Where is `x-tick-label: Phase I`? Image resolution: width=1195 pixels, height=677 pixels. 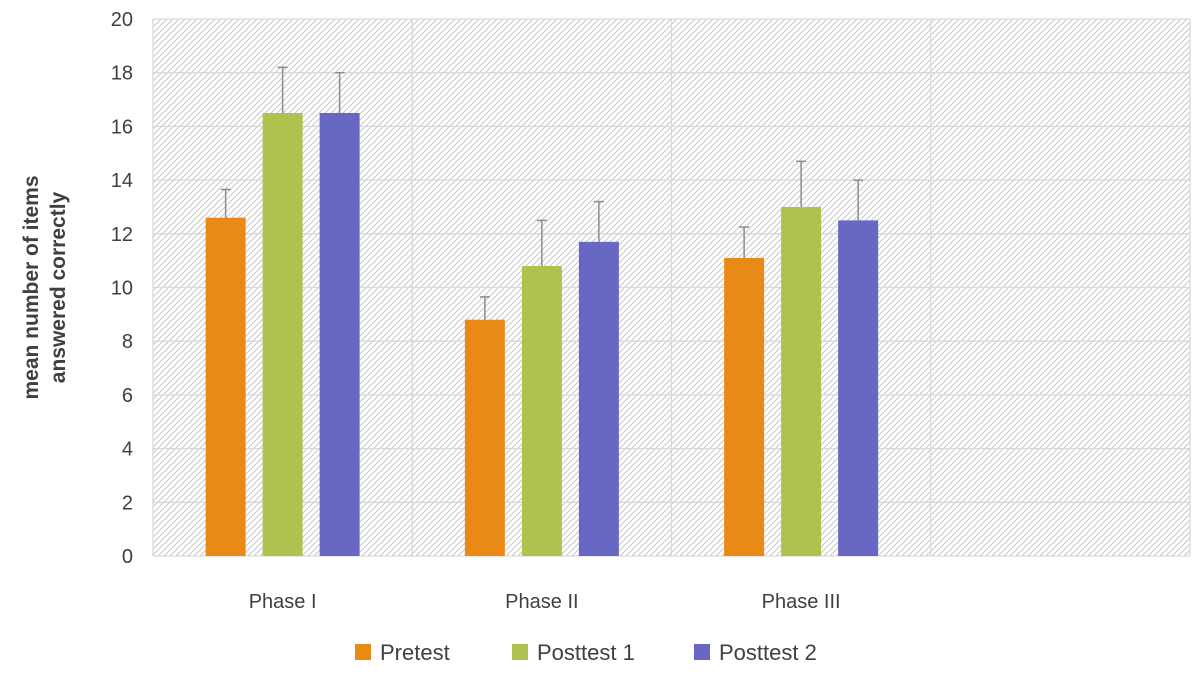
x-tick-label: Phase I is located at coordinates (283, 602).